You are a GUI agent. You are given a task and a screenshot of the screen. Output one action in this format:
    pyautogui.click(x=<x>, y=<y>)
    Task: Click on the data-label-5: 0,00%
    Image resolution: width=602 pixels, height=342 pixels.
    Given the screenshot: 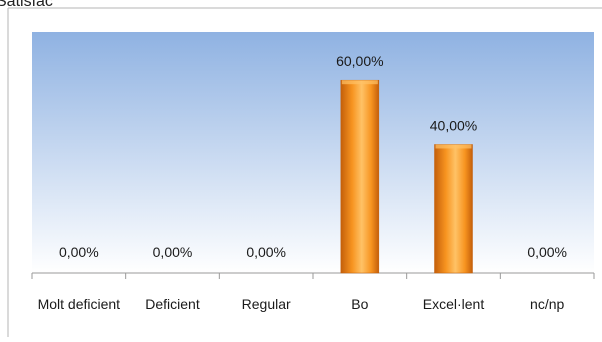 What is the action you would take?
    pyautogui.click(x=547, y=252)
    